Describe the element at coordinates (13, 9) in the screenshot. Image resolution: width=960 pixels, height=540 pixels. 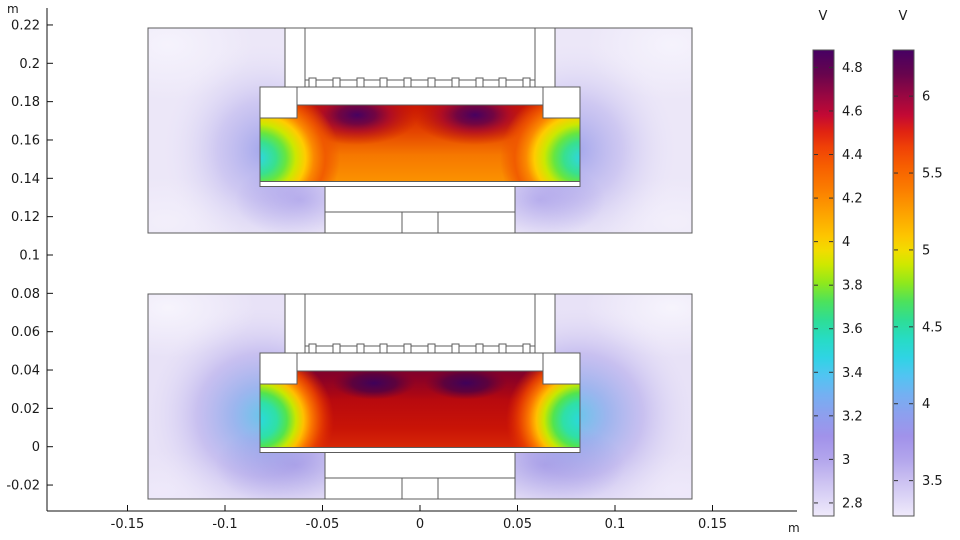
I see `y-axis-unit: m` at that location.